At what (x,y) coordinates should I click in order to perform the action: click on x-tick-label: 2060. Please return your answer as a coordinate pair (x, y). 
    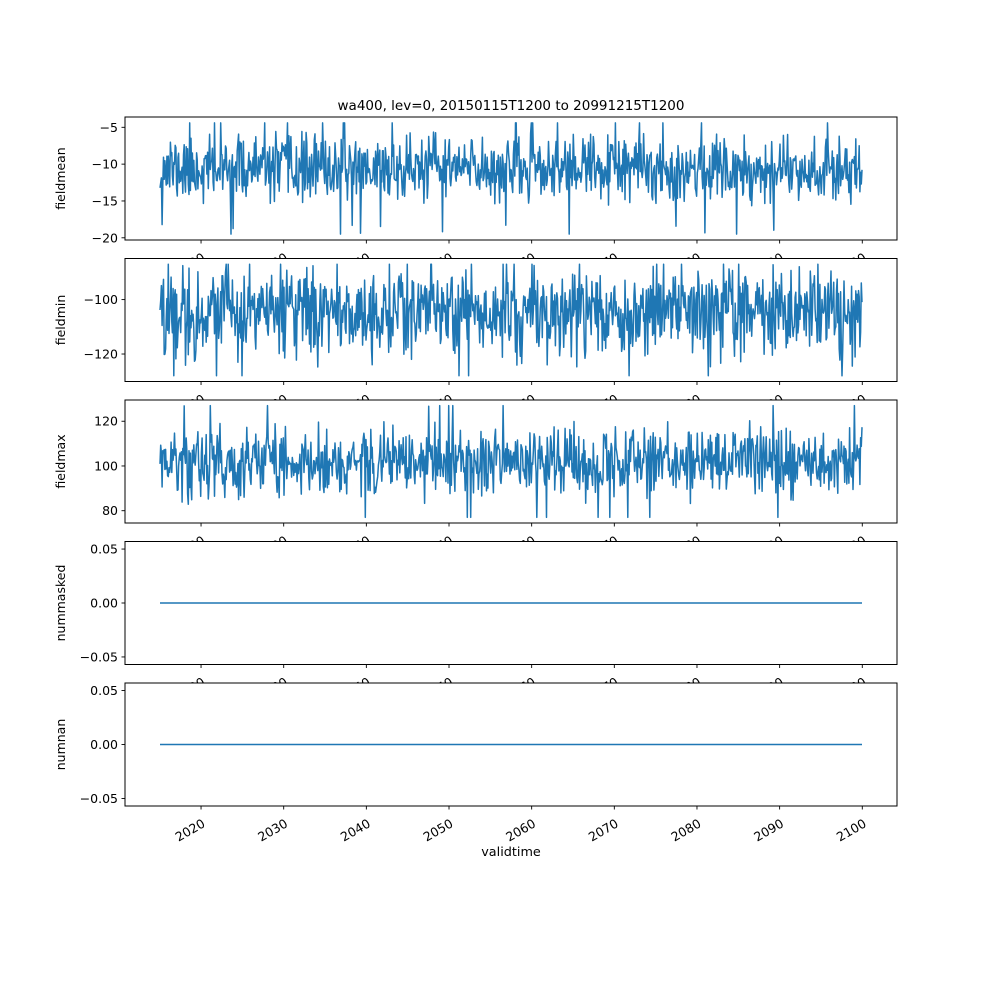
    Looking at the image, I should click on (520, 830).